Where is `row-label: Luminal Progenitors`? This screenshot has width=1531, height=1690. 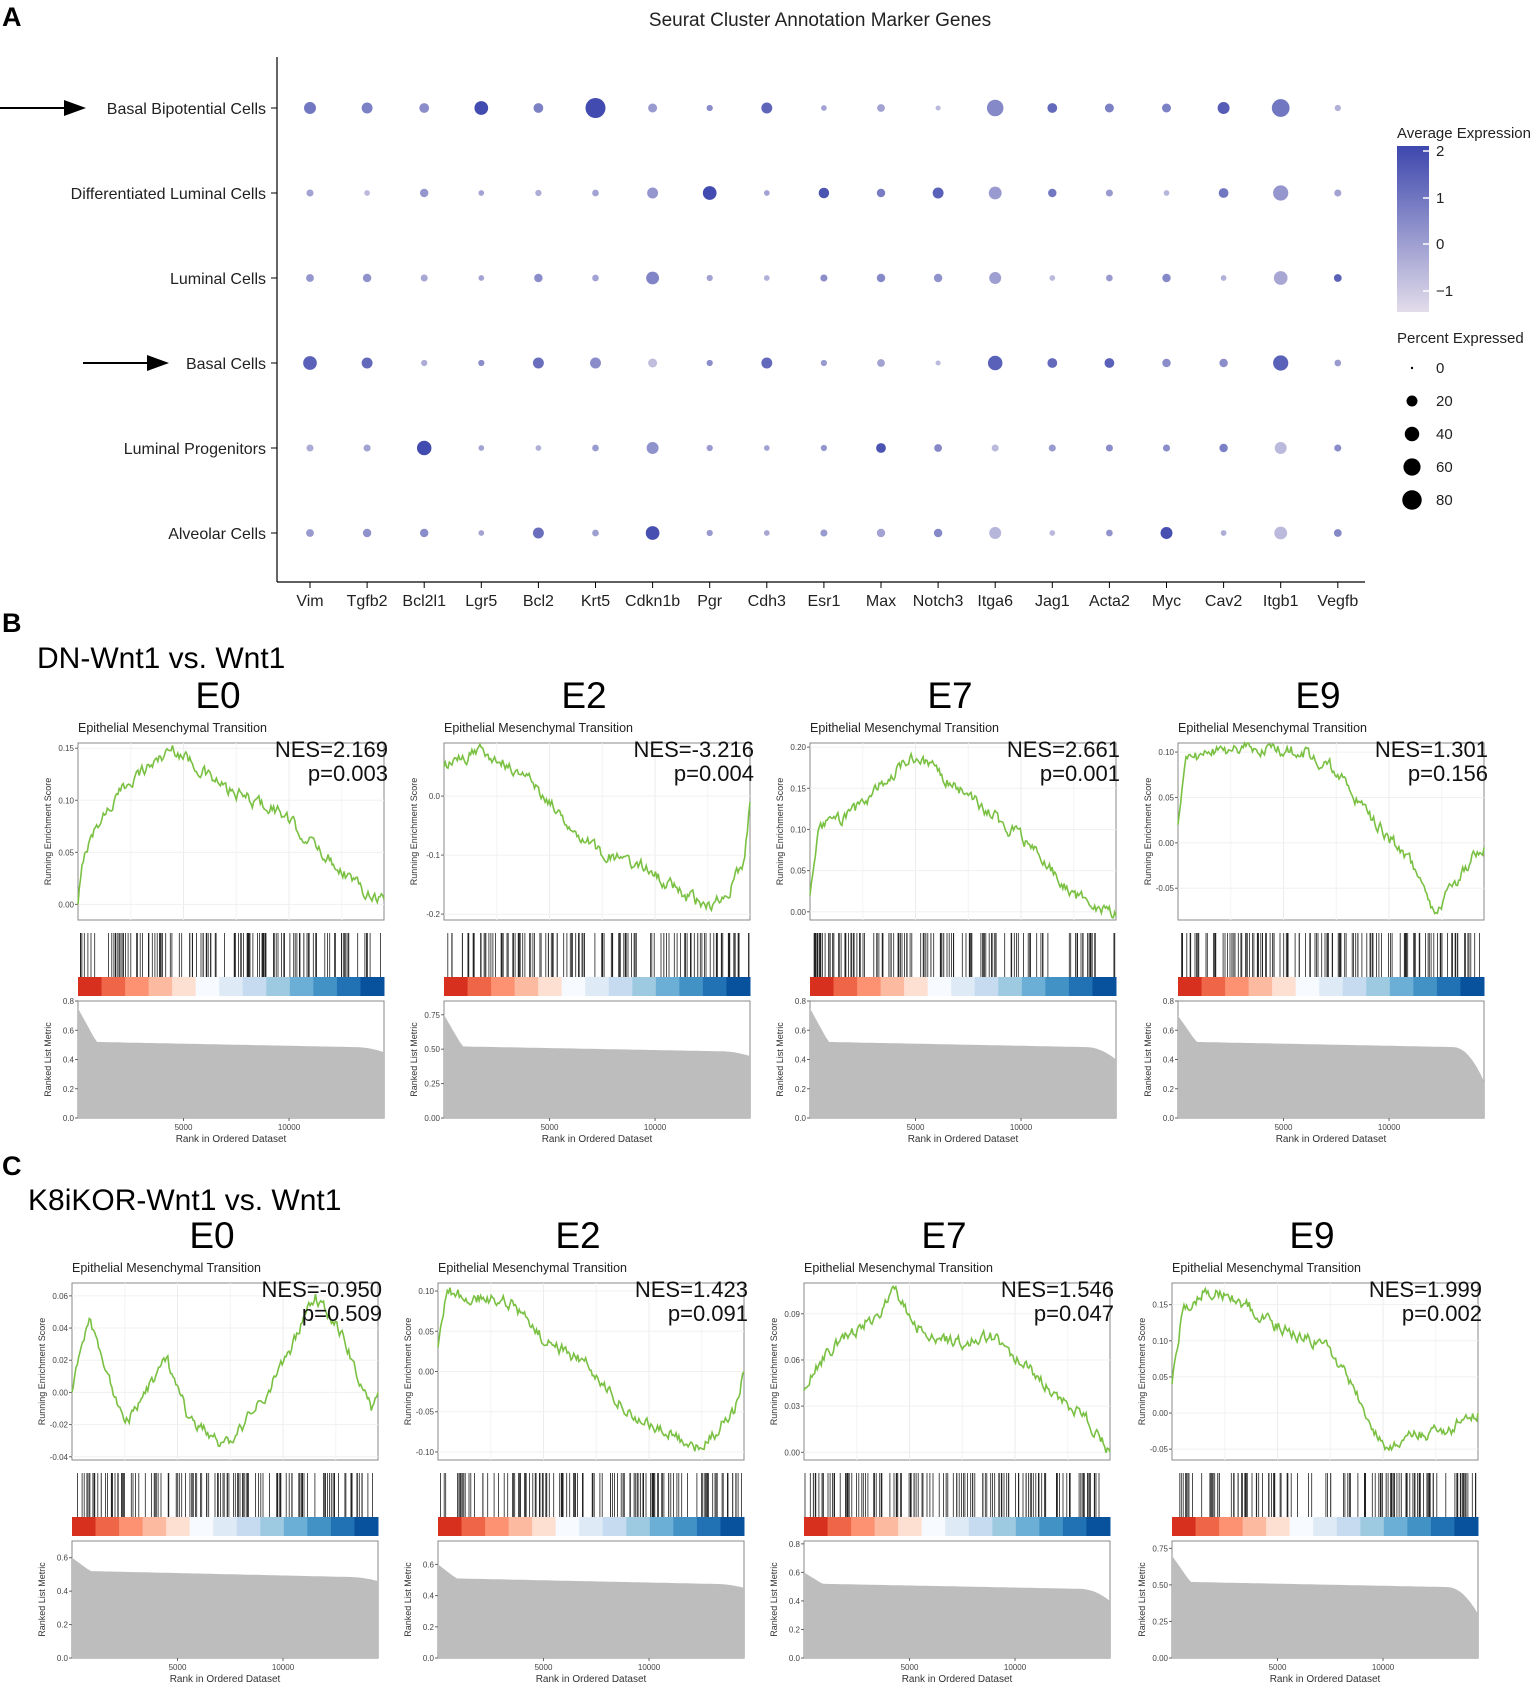
row-label: Luminal Progenitors is located at coordinates (195, 449).